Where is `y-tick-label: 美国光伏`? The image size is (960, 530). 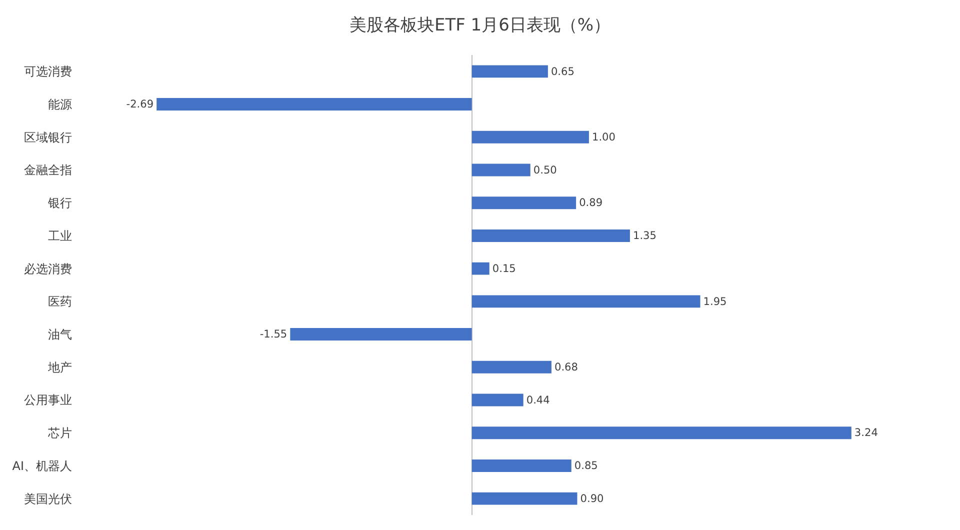
y-tick-label: 美国光伏 is located at coordinates (48, 499).